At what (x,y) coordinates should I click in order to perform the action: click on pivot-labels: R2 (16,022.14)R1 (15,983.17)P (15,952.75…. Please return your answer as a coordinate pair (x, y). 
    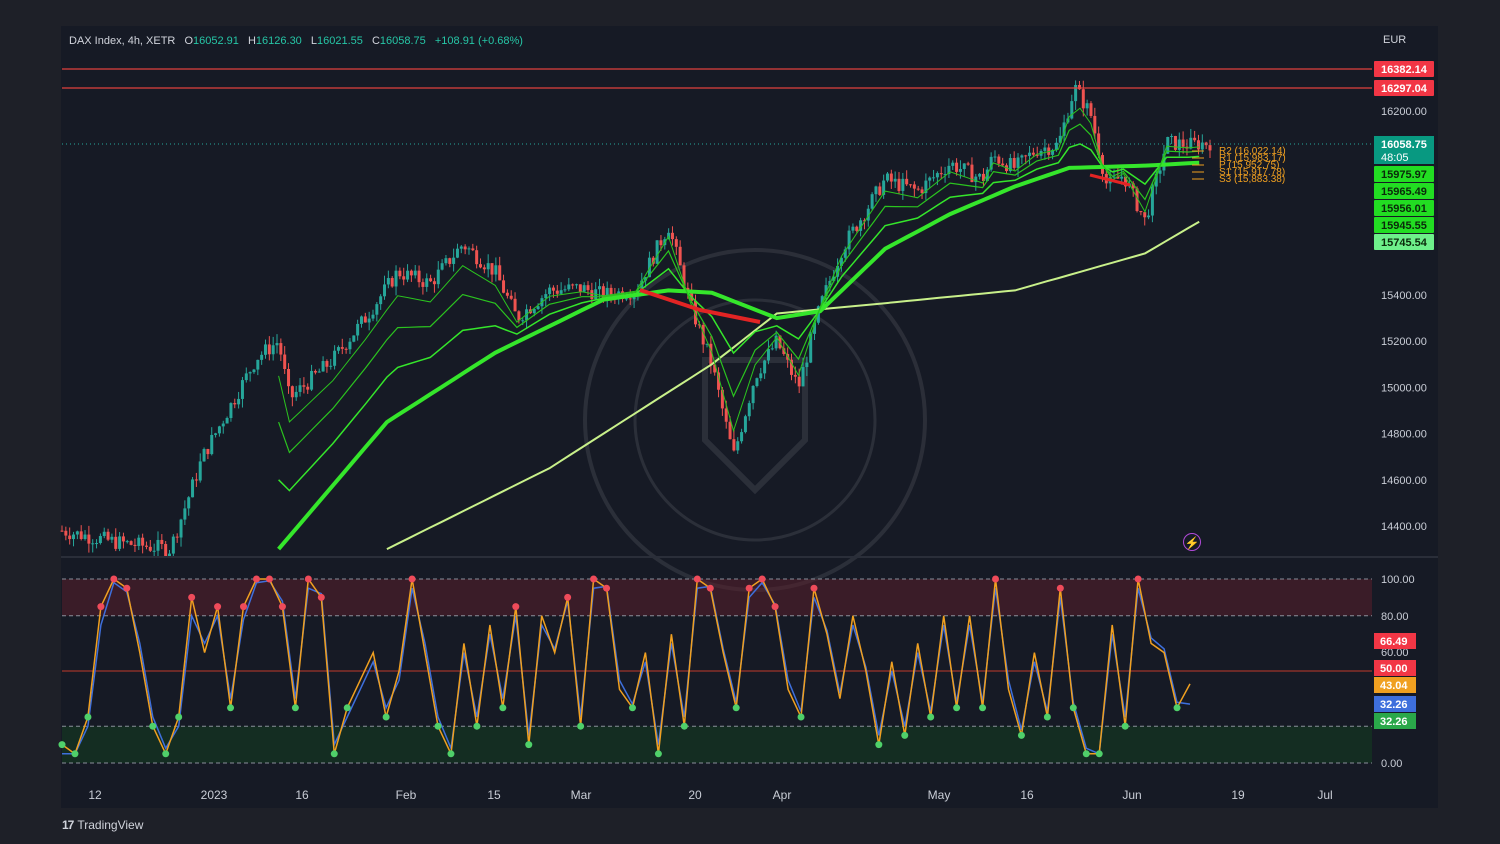
    Looking at the image, I should click on (1239, 165).